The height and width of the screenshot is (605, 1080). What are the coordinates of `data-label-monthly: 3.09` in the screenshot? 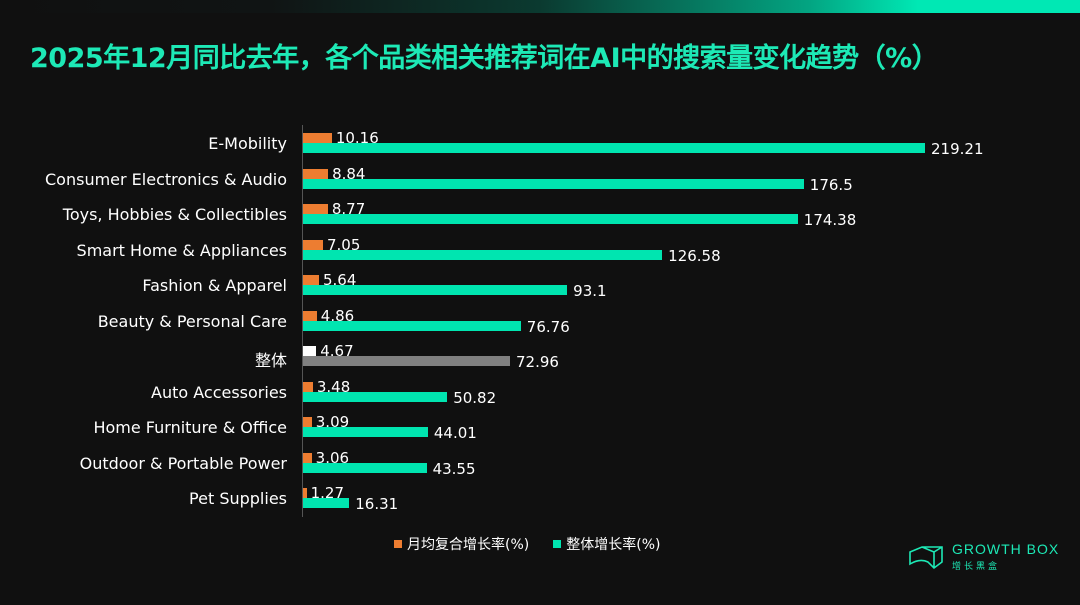 It's located at (332, 422).